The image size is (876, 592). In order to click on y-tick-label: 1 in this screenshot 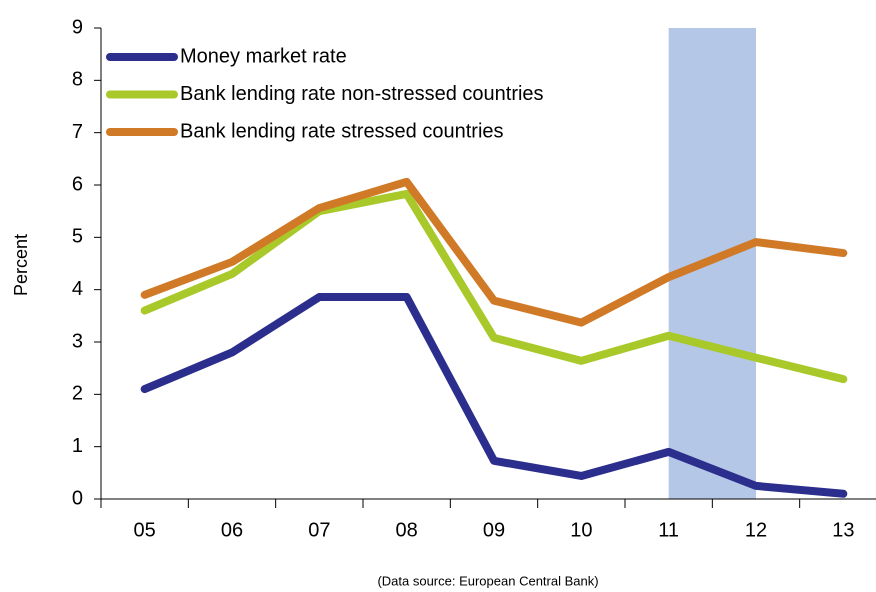, I will do `click(77, 446)`.